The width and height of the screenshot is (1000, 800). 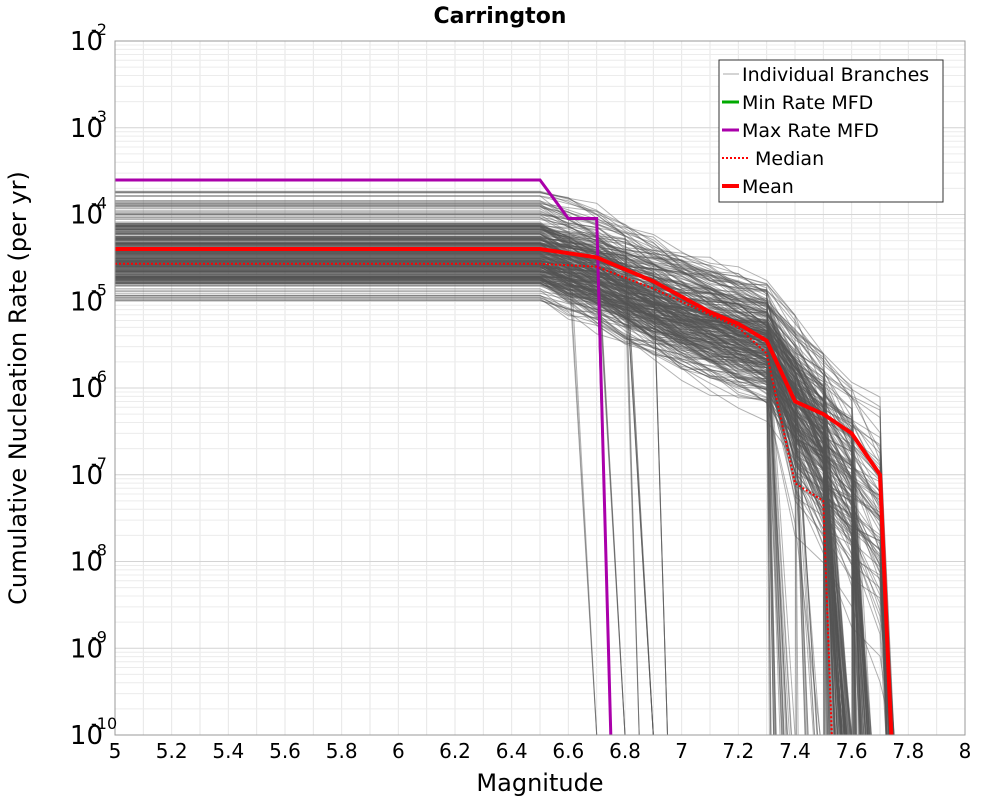 I want to click on x-axis-ticks: 5 5.2 5.4 5.6 5.8 6 6.2 6.4 6.6 6.8 7 7.2 7.4 7.6 7.8 8, so click(x=540, y=751).